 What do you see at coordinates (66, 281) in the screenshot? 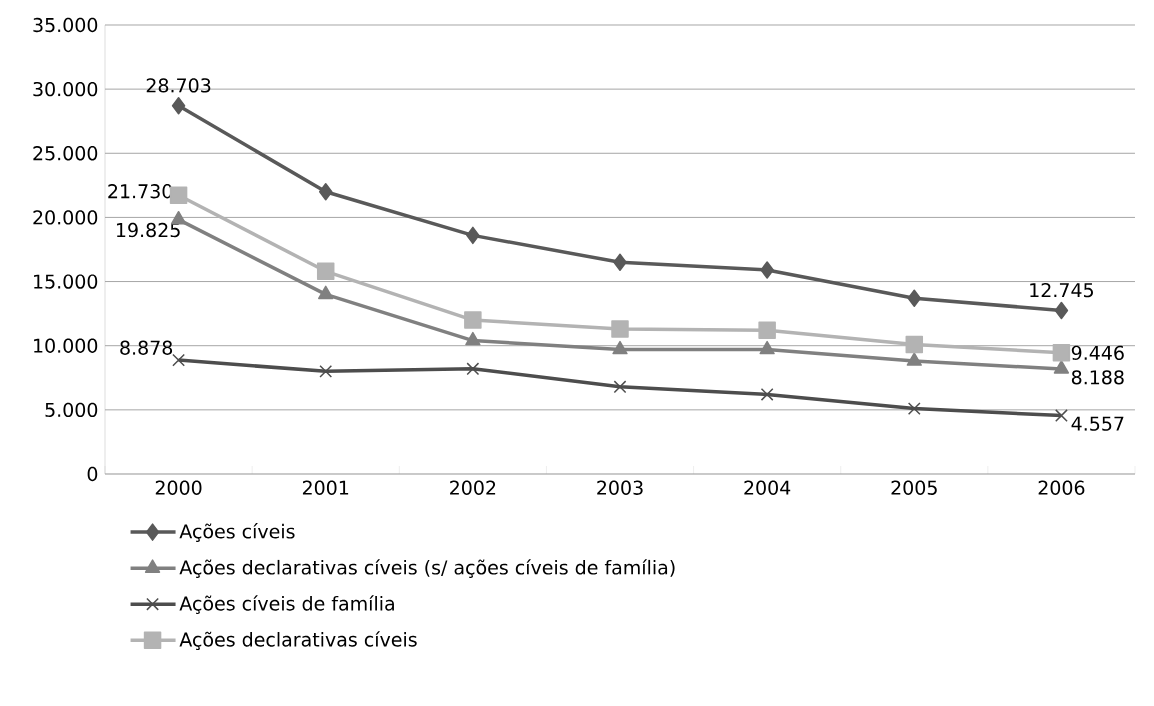
I see `y-tick-label: 15.000` at bounding box center [66, 281].